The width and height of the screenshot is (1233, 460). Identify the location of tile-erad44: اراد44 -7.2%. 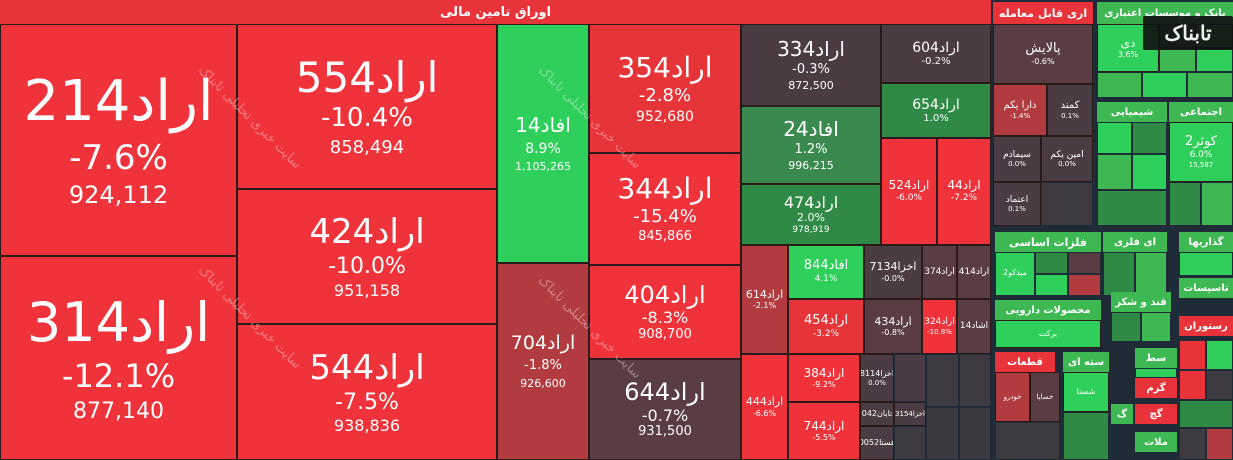
(964, 191).